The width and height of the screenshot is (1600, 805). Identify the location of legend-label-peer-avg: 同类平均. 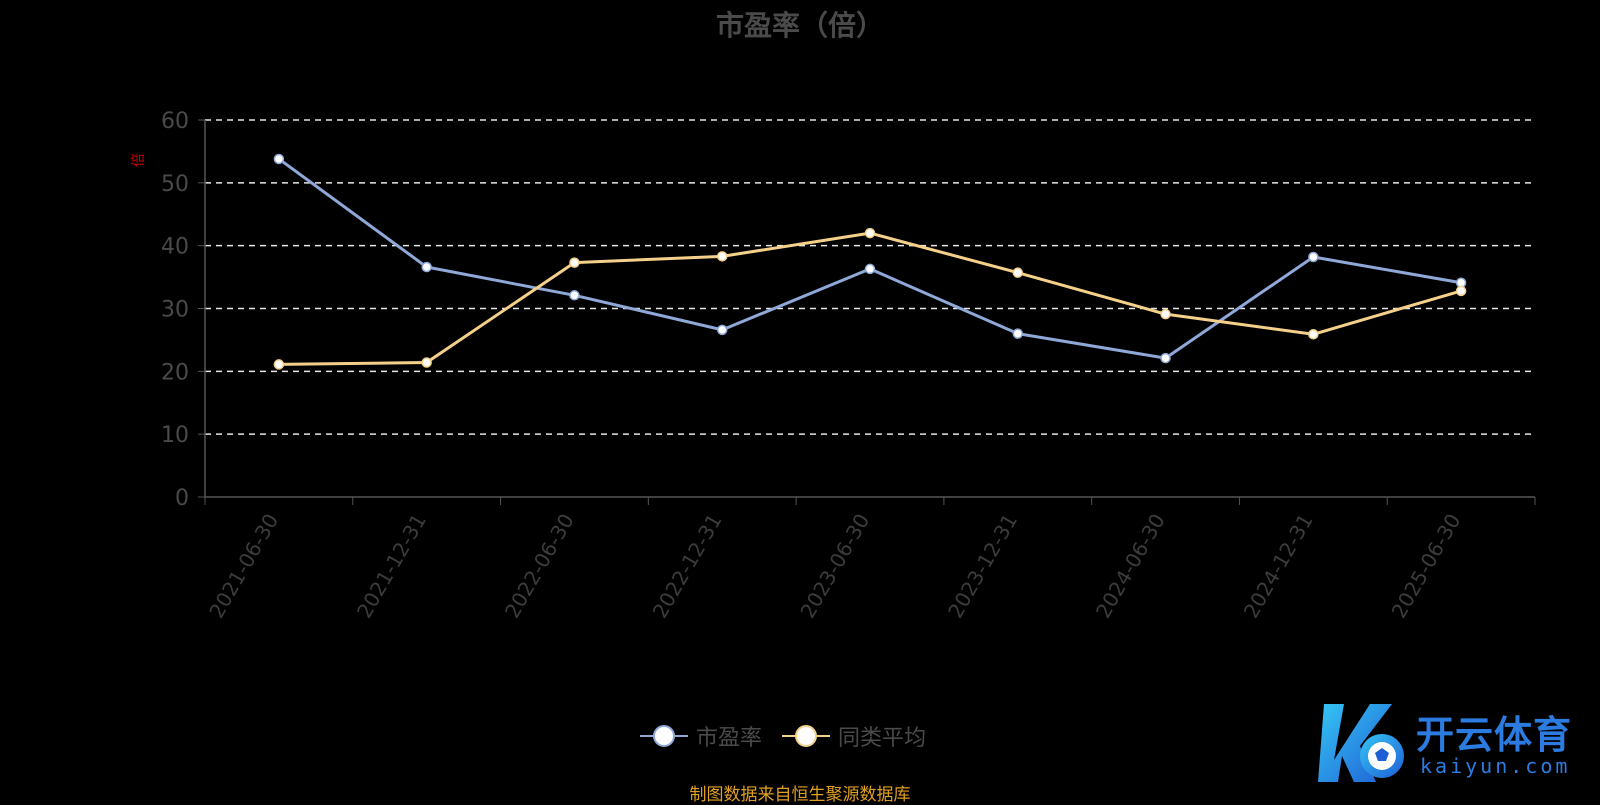
(882, 738).